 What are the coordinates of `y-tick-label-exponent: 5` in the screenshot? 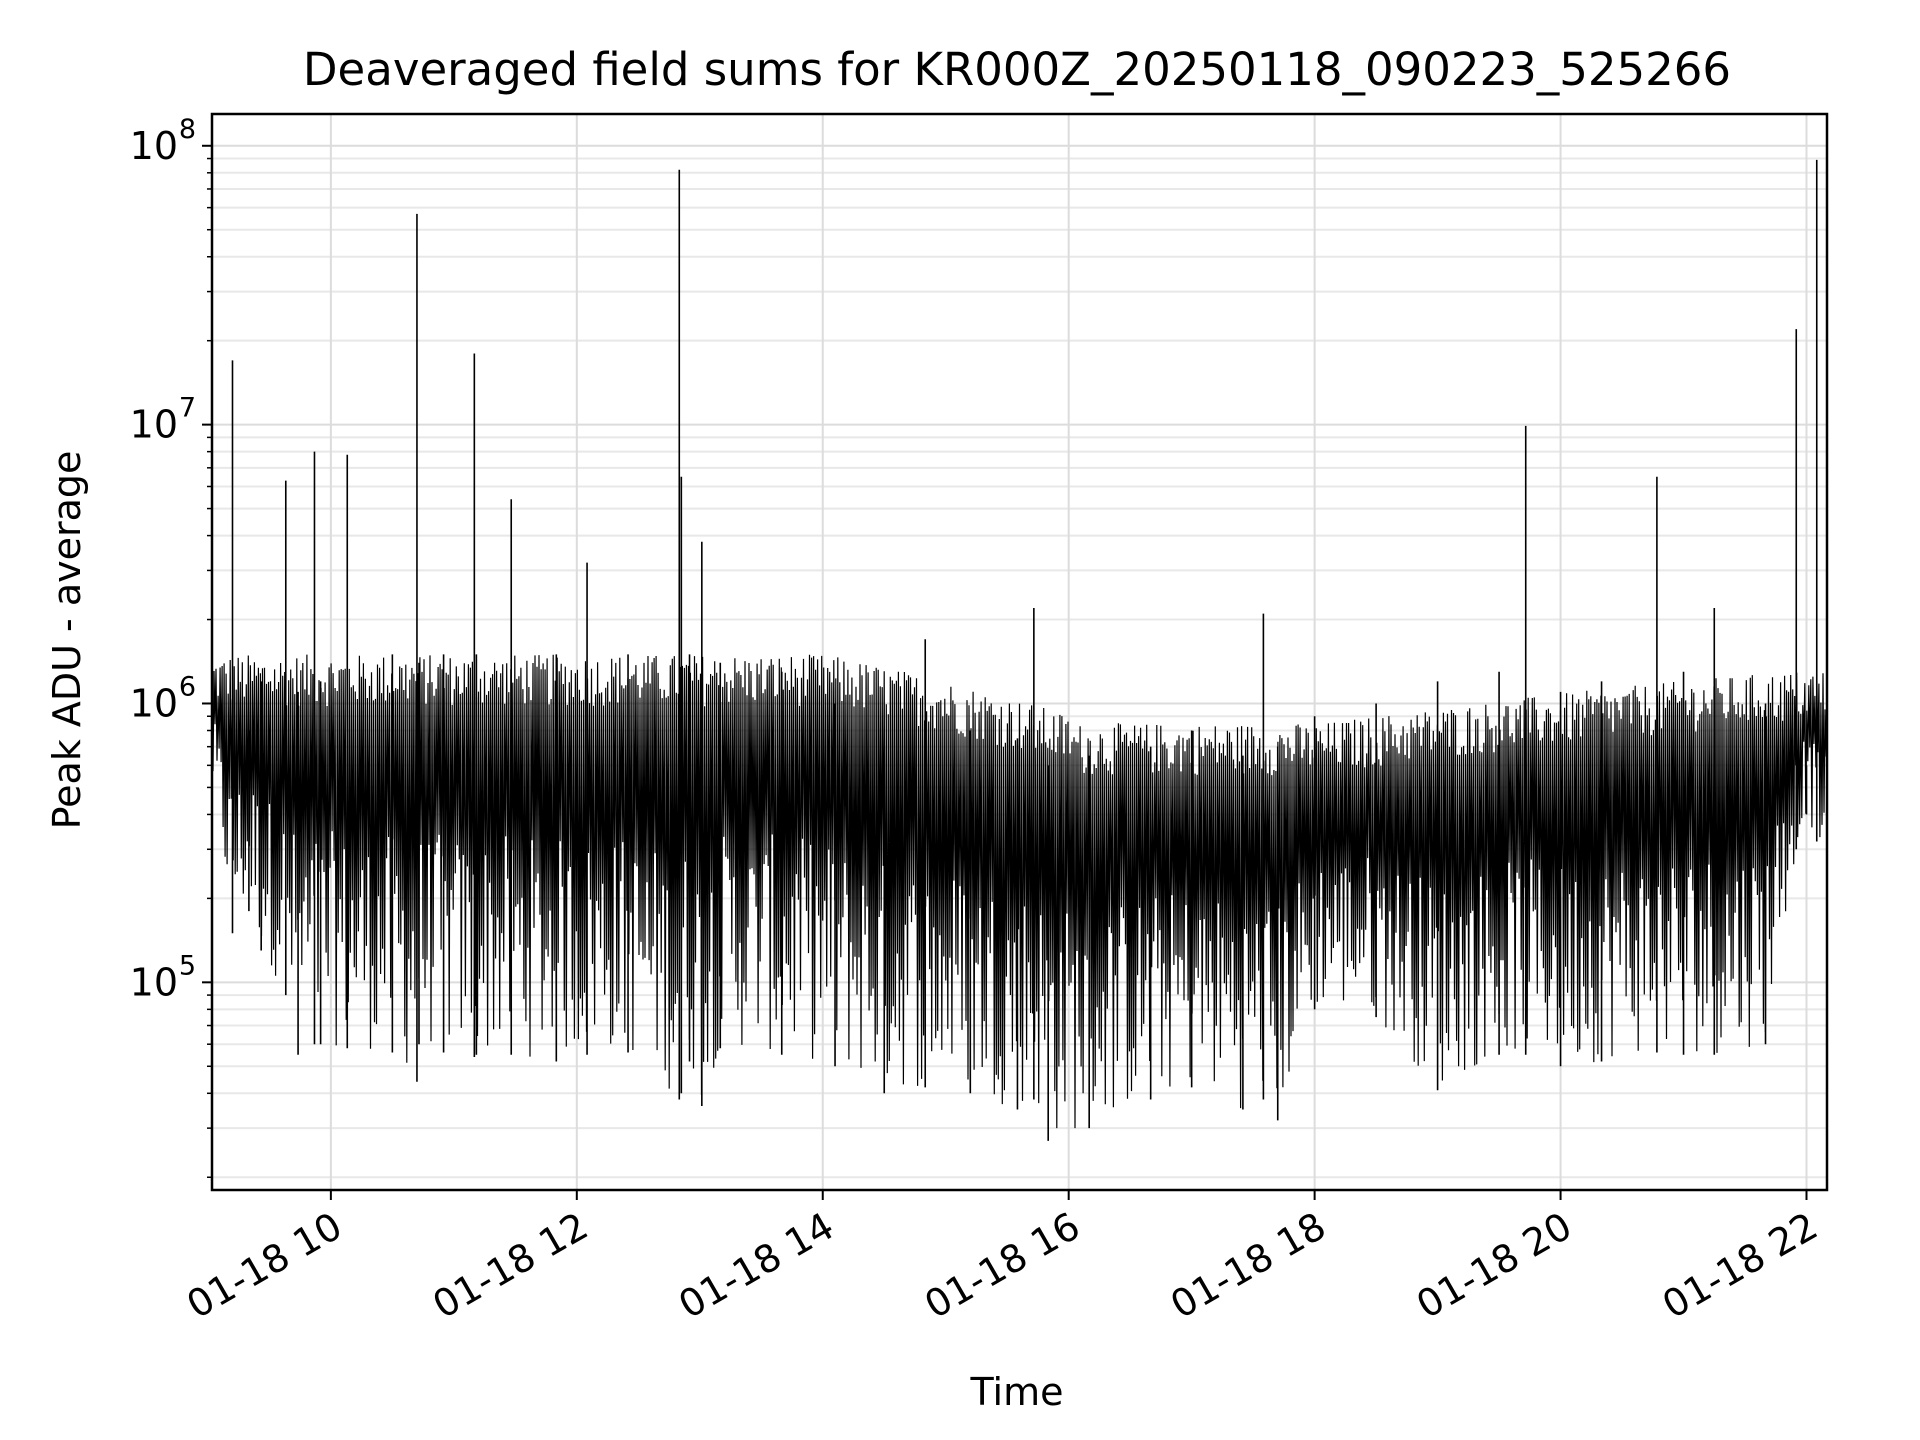 It's located at (187, 965).